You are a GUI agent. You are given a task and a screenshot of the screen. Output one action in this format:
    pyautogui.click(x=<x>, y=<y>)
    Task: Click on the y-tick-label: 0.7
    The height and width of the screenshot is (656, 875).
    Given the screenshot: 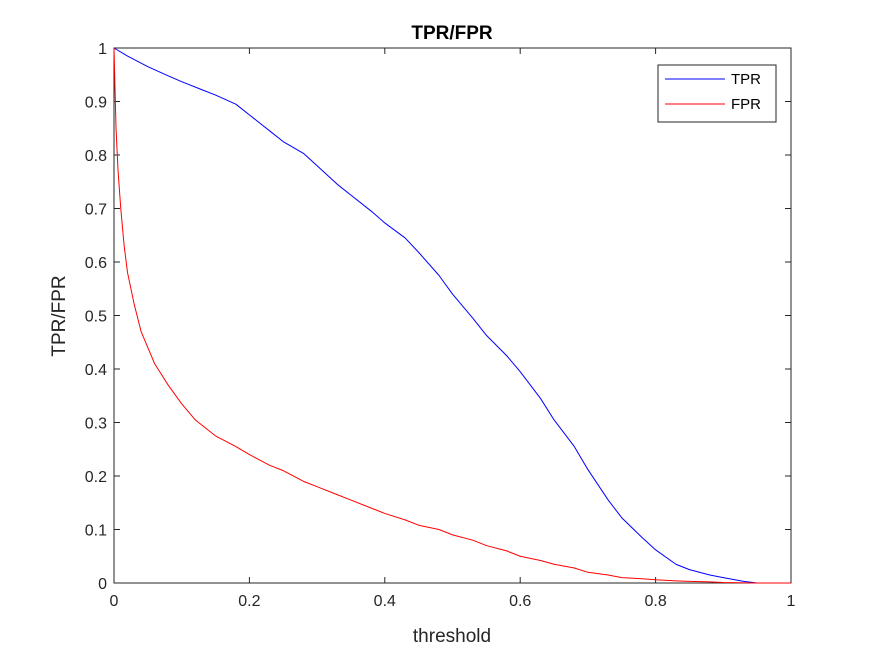 What is the action you would take?
    pyautogui.click(x=96, y=210)
    